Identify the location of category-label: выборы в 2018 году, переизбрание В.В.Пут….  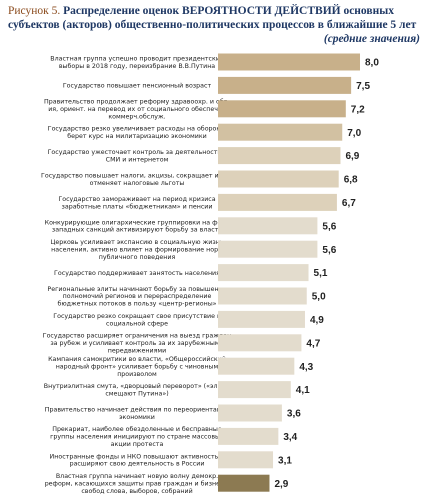
(137, 66).